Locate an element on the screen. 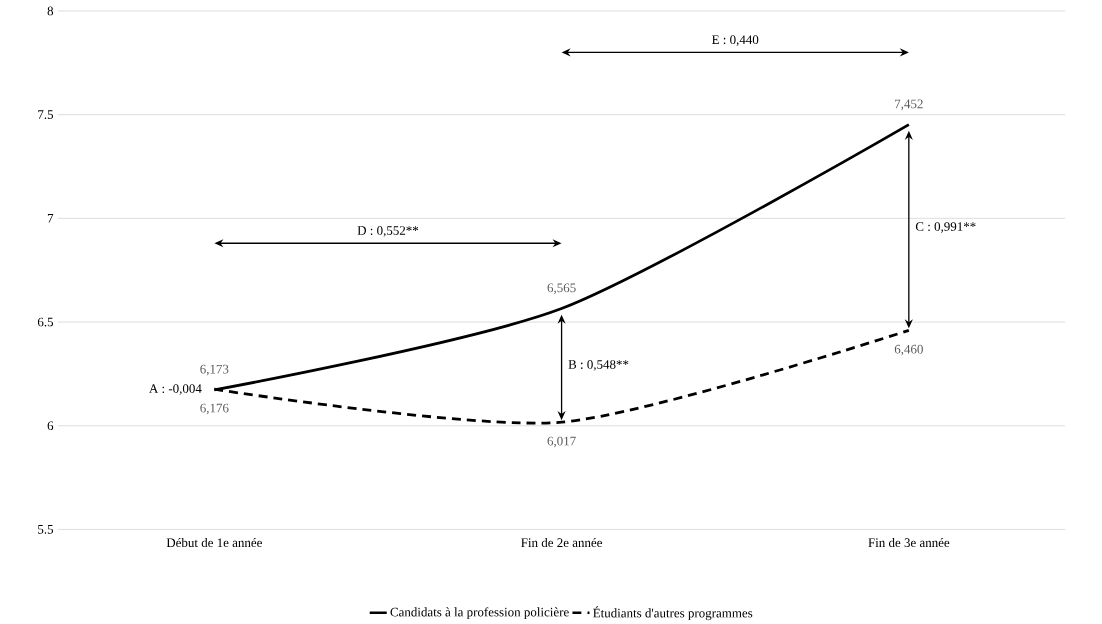  y-tick-label: 6 is located at coordinates (50, 426).